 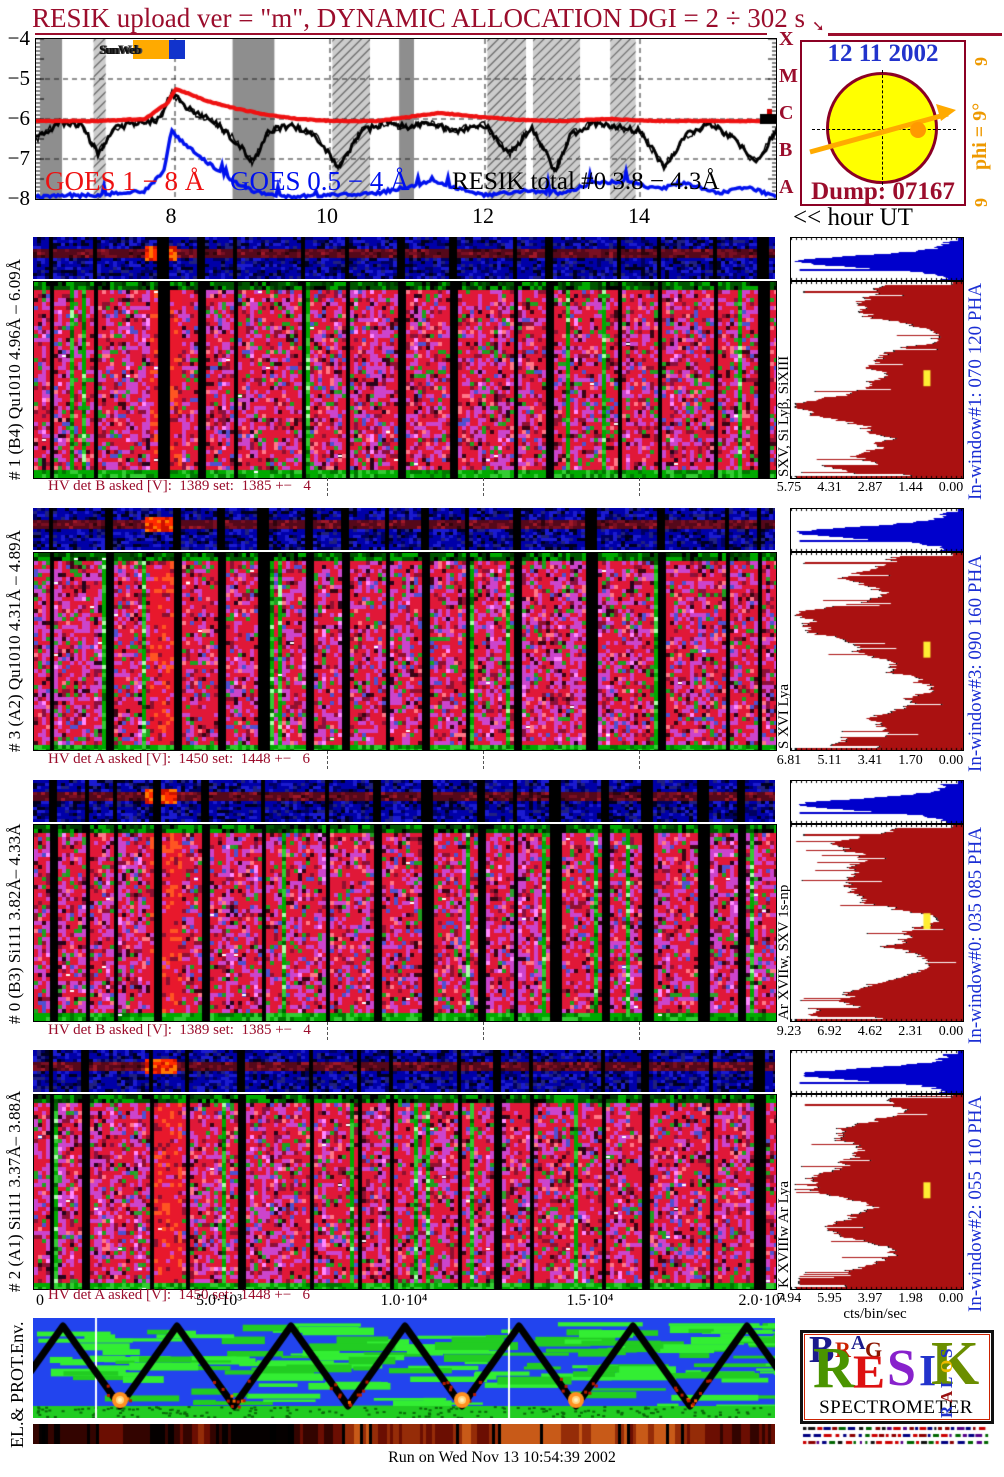 I want to click on hist-scale-value: 4.62, so click(x=870, y=1031).